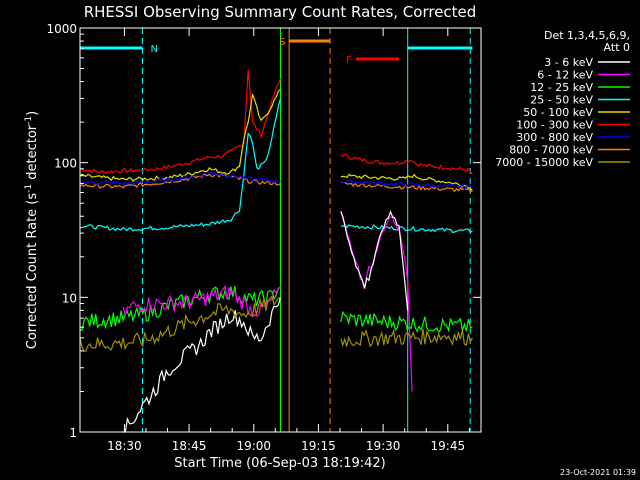 This screenshot has width=640, height=480. Describe the element at coordinates (61, 29) in the screenshot. I see `y-tick-label-3: 1000` at that location.